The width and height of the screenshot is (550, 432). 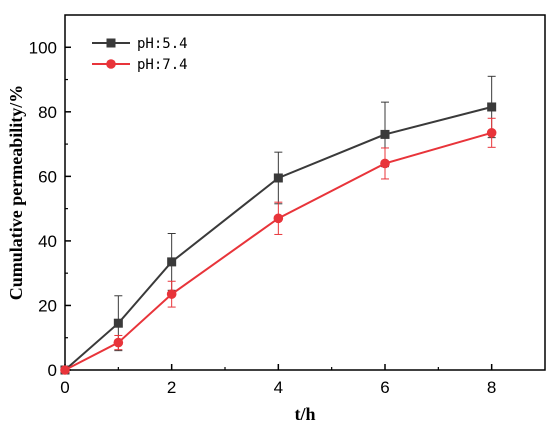 What do you see at coordinates (52, 370) in the screenshot?
I see `y-tick-label: 0` at bounding box center [52, 370].